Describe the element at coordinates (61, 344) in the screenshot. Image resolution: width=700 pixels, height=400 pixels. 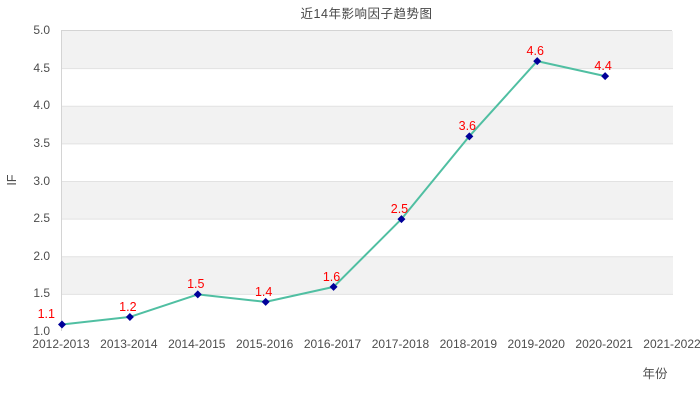
I see `x-tick-label: 2012-2013` at that location.